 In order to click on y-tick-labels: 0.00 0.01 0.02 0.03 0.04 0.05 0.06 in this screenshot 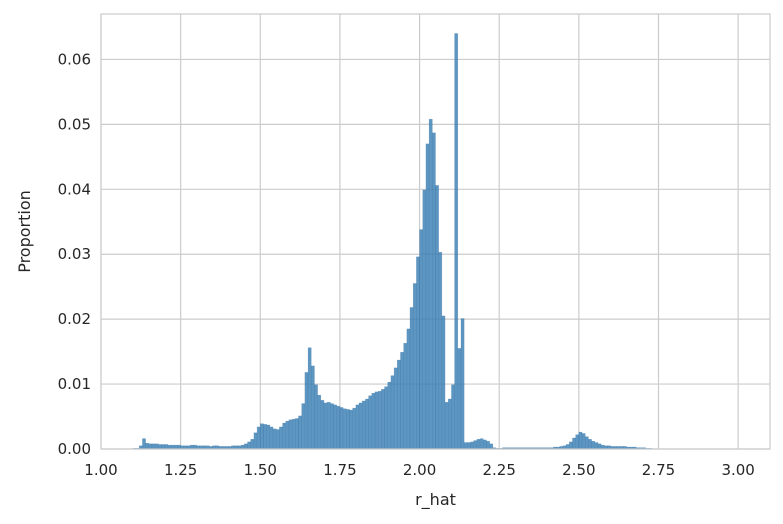, I will do `click(74, 254)`.